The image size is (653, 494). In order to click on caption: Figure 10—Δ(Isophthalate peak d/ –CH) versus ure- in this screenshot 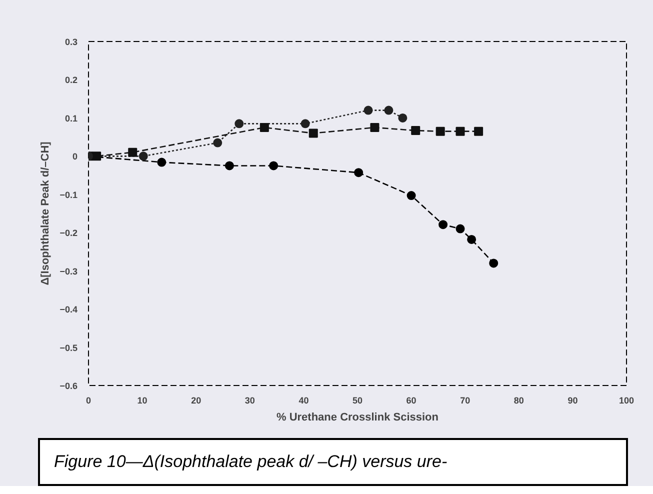, I will do `click(251, 462)`.